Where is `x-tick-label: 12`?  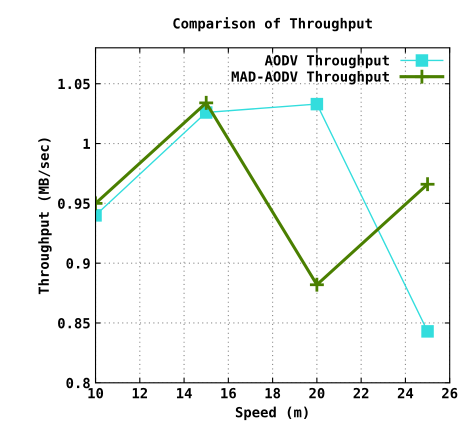
x-tick-label: 12 is located at coordinates (140, 393).